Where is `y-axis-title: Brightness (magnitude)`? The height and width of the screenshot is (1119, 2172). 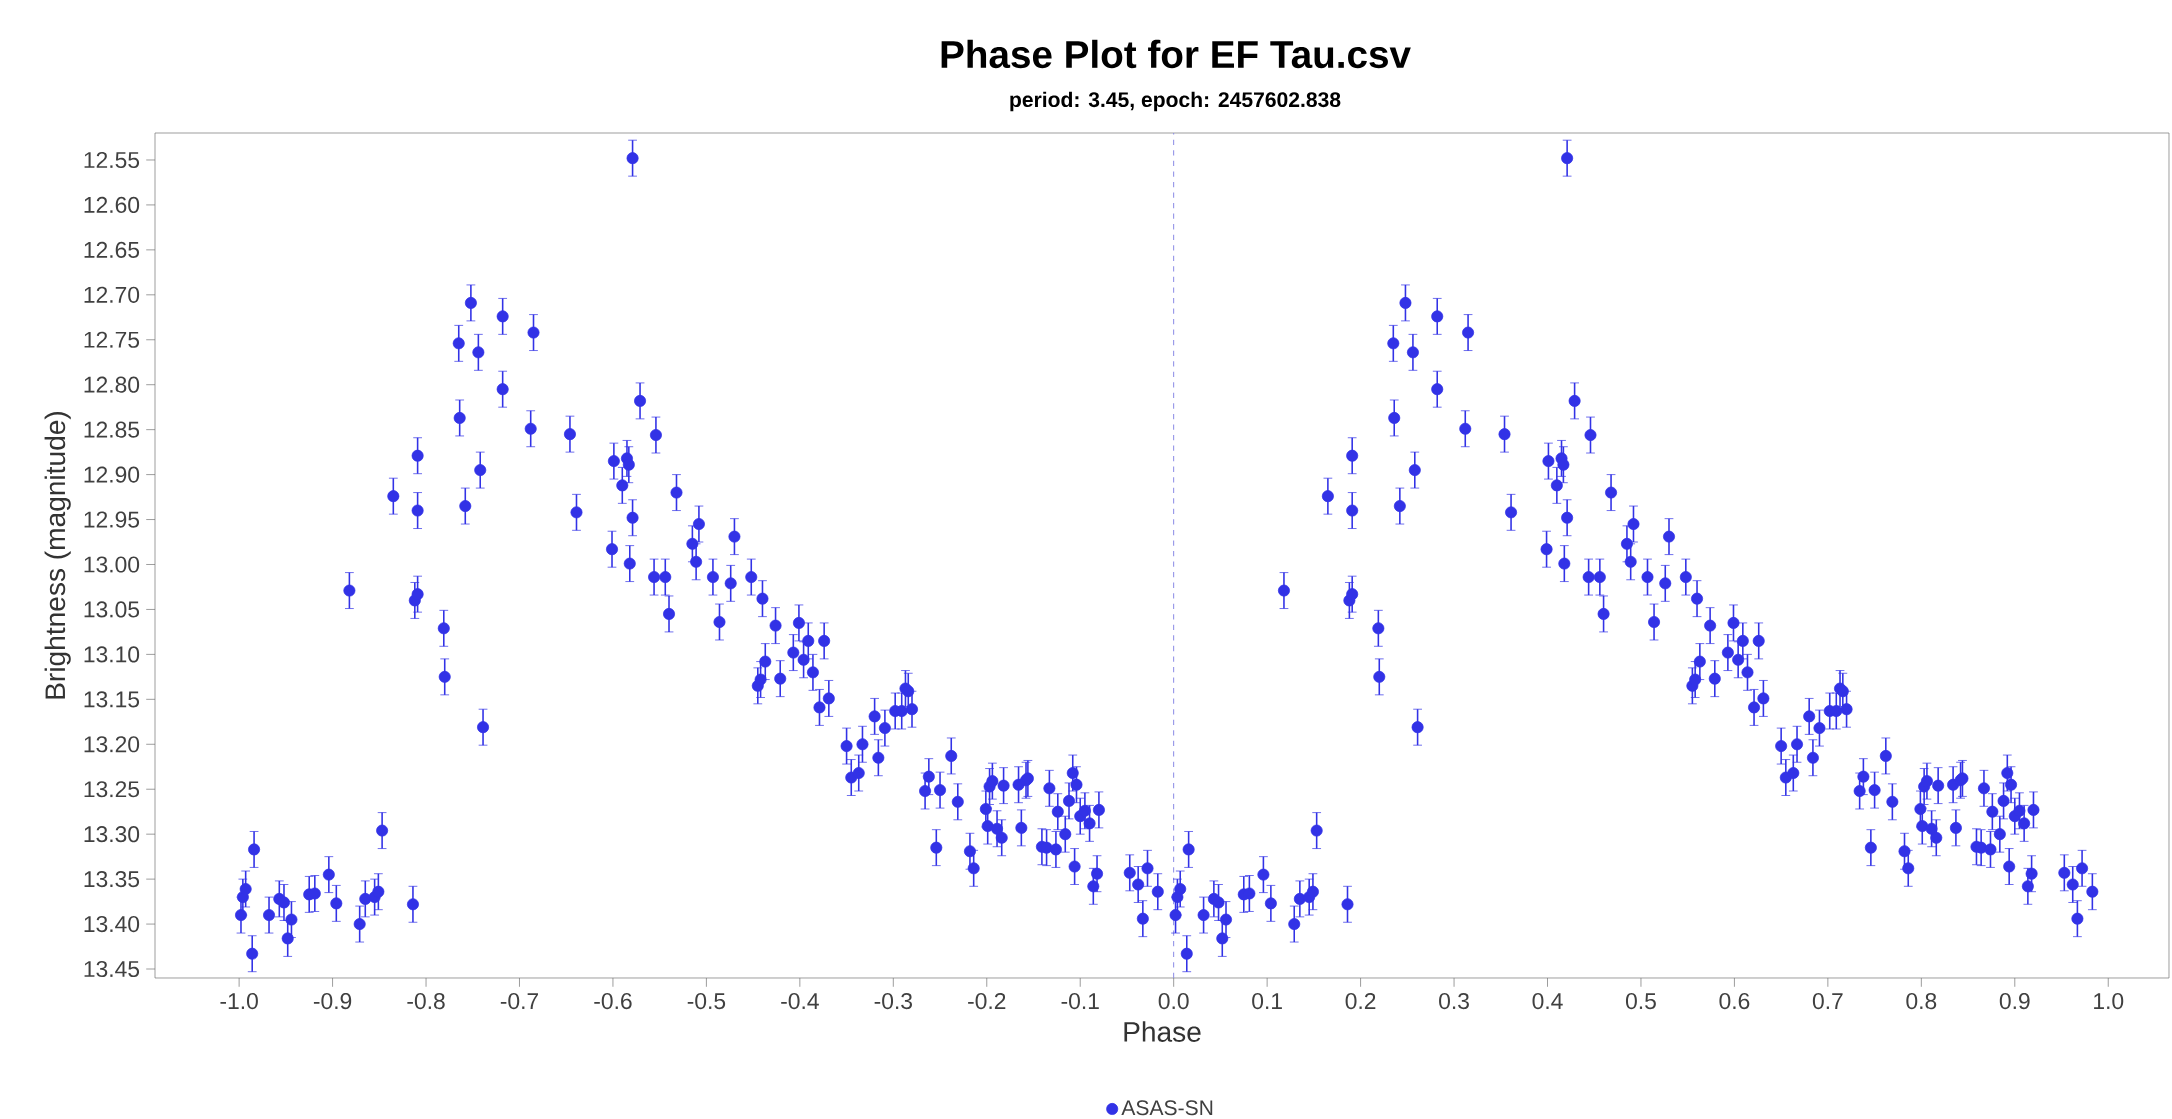 y-axis-title: Brightness (magnitude) is located at coordinates (57, 555).